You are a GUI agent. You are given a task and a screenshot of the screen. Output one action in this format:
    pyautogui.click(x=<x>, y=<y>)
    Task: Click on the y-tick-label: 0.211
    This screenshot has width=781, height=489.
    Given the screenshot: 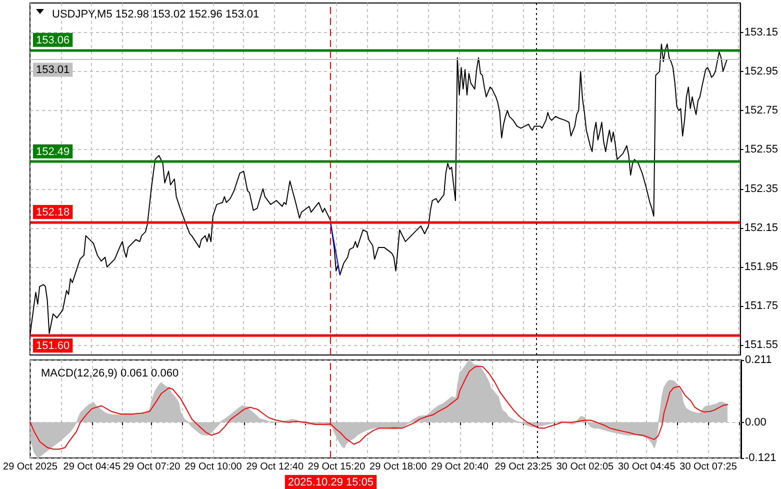 What is the action you would take?
    pyautogui.click(x=758, y=360)
    